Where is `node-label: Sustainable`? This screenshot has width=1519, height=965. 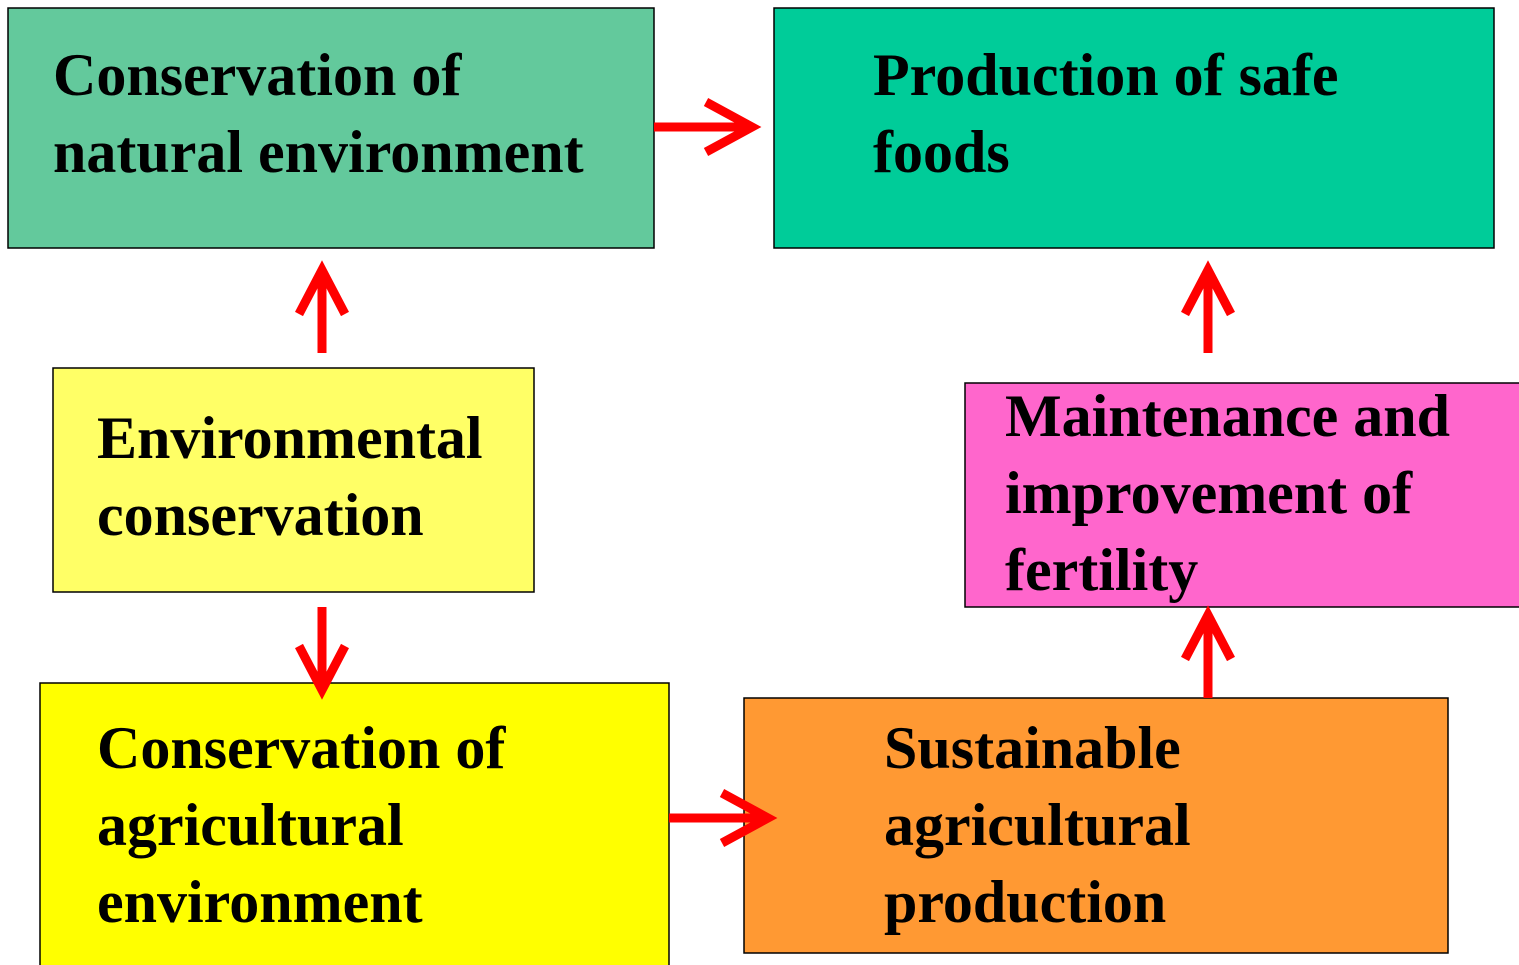
node-label: Sustainable is located at coordinates (1032, 748).